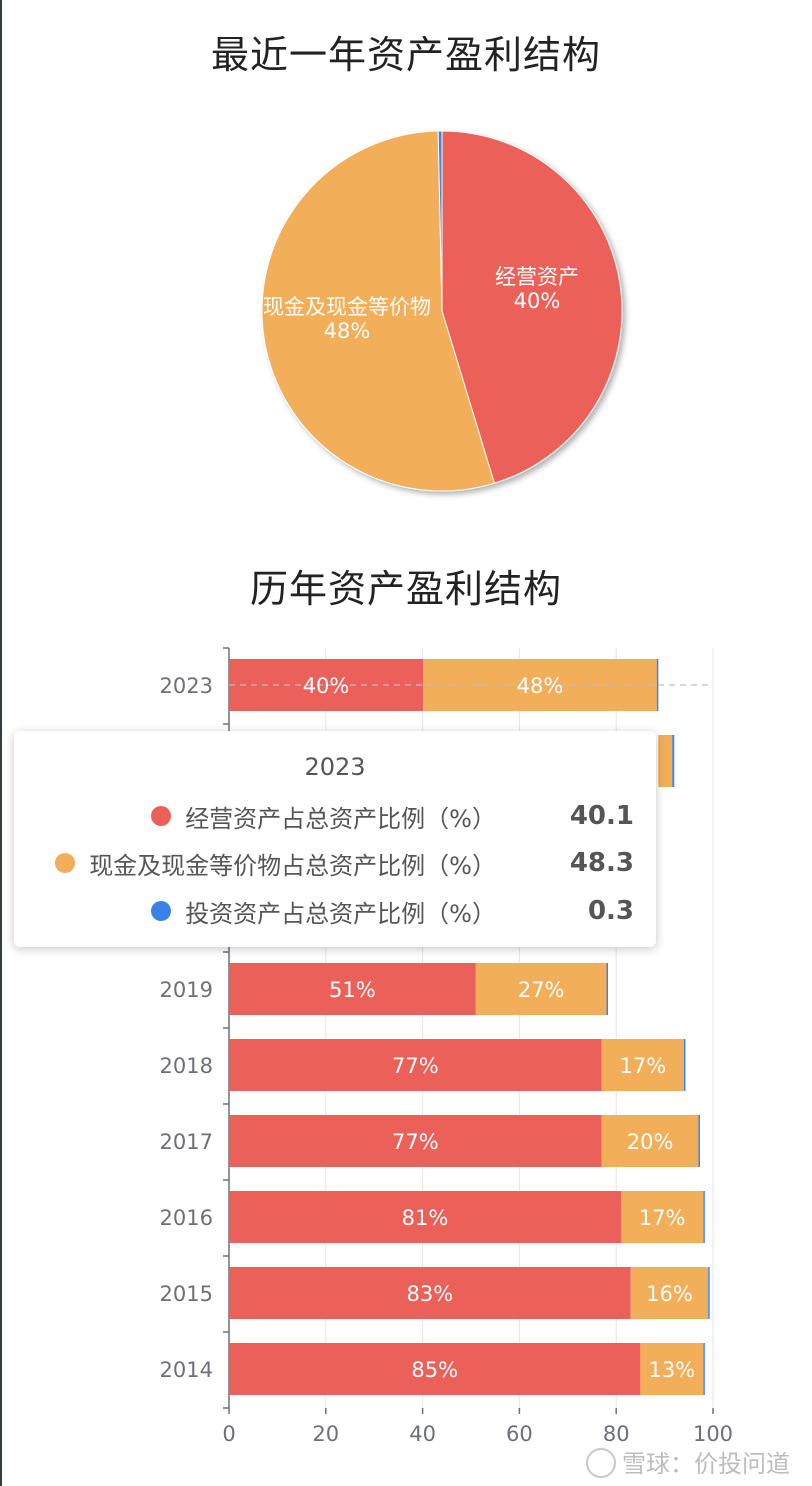 The image size is (812, 1486). Describe the element at coordinates (186, 990) in the screenshot. I see `y-tick-label: 2019` at that location.